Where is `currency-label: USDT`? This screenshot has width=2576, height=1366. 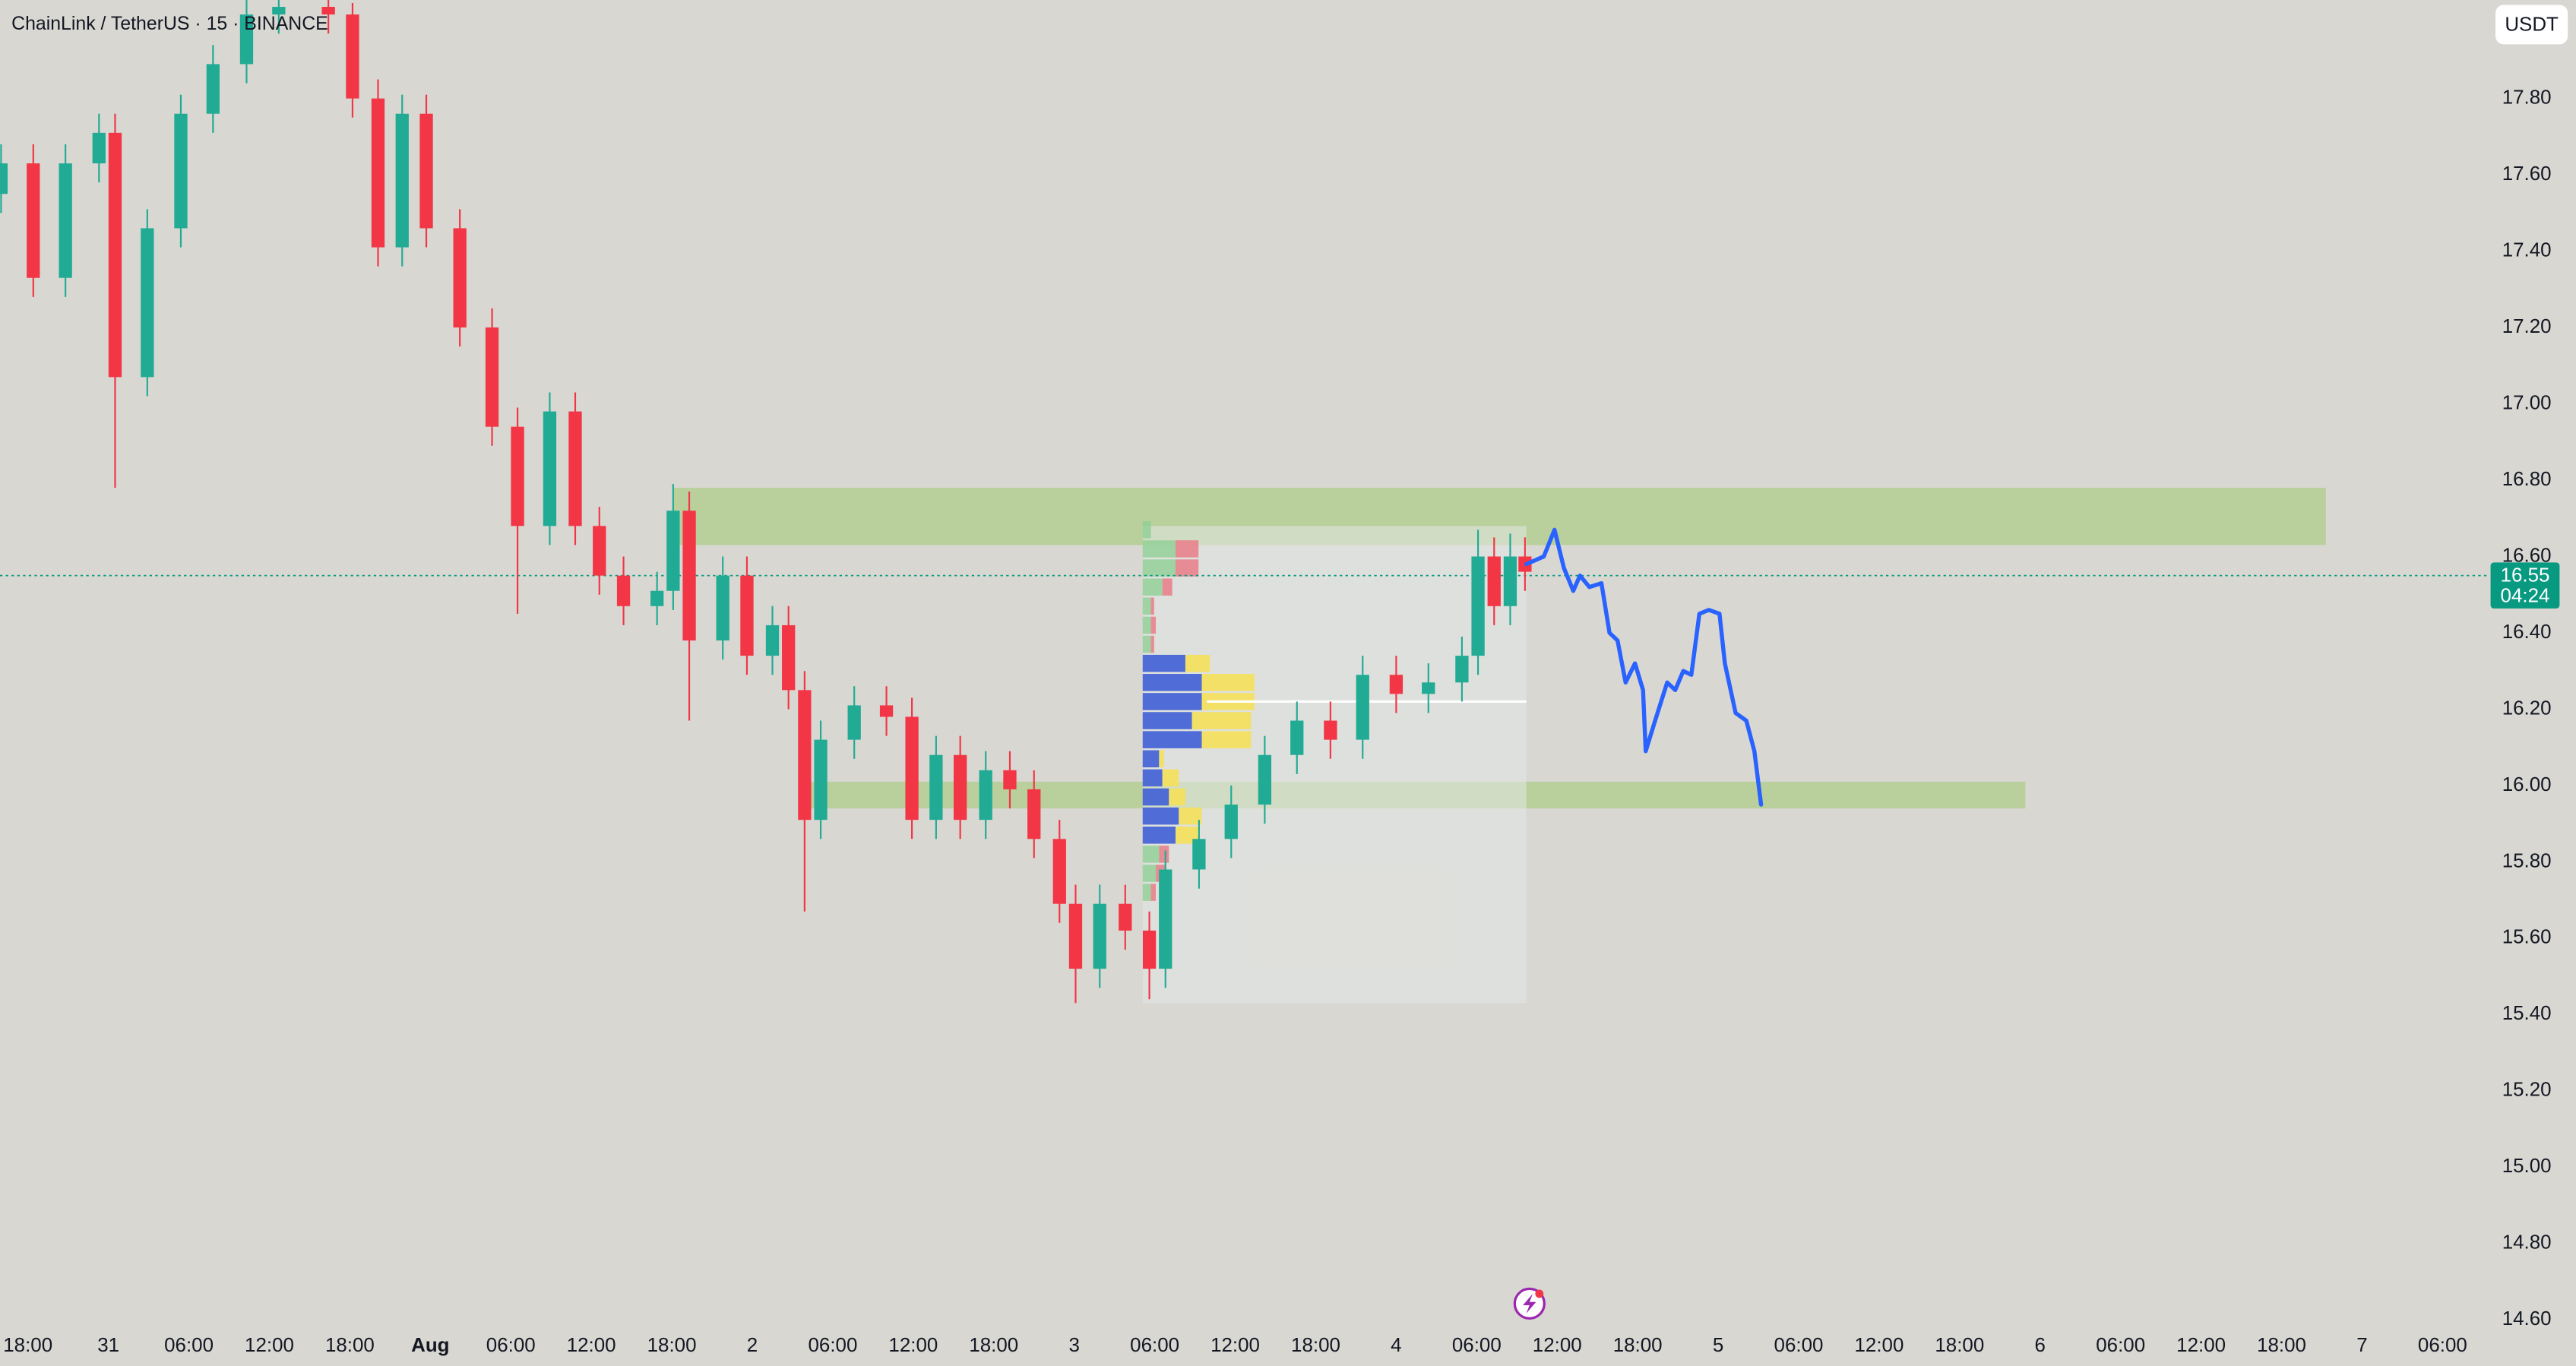
currency-label: USDT is located at coordinates (2532, 24).